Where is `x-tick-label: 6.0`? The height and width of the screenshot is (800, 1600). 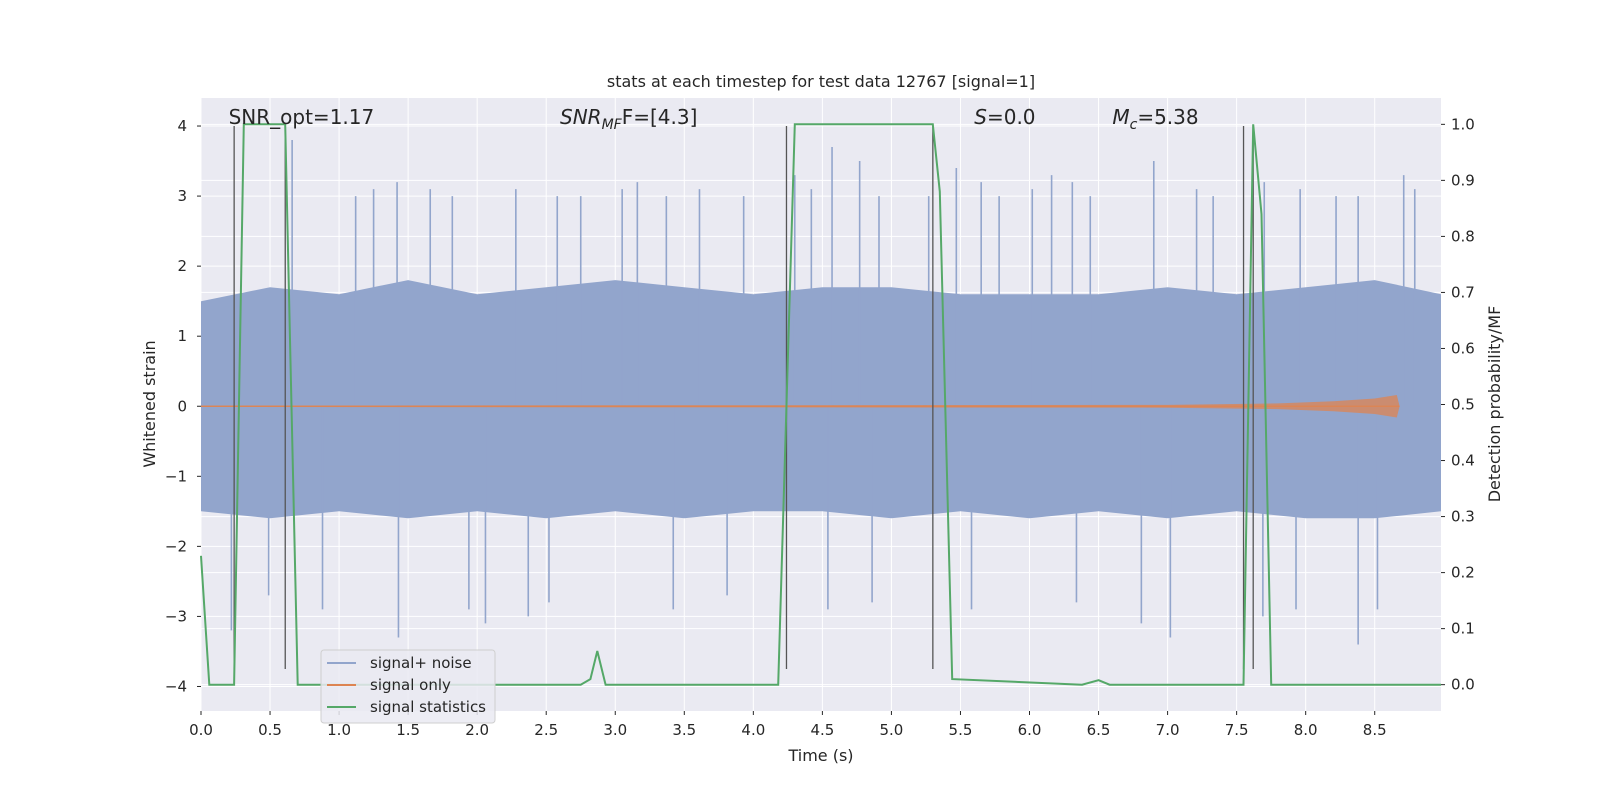
x-tick-label: 6.0 is located at coordinates (1030, 730).